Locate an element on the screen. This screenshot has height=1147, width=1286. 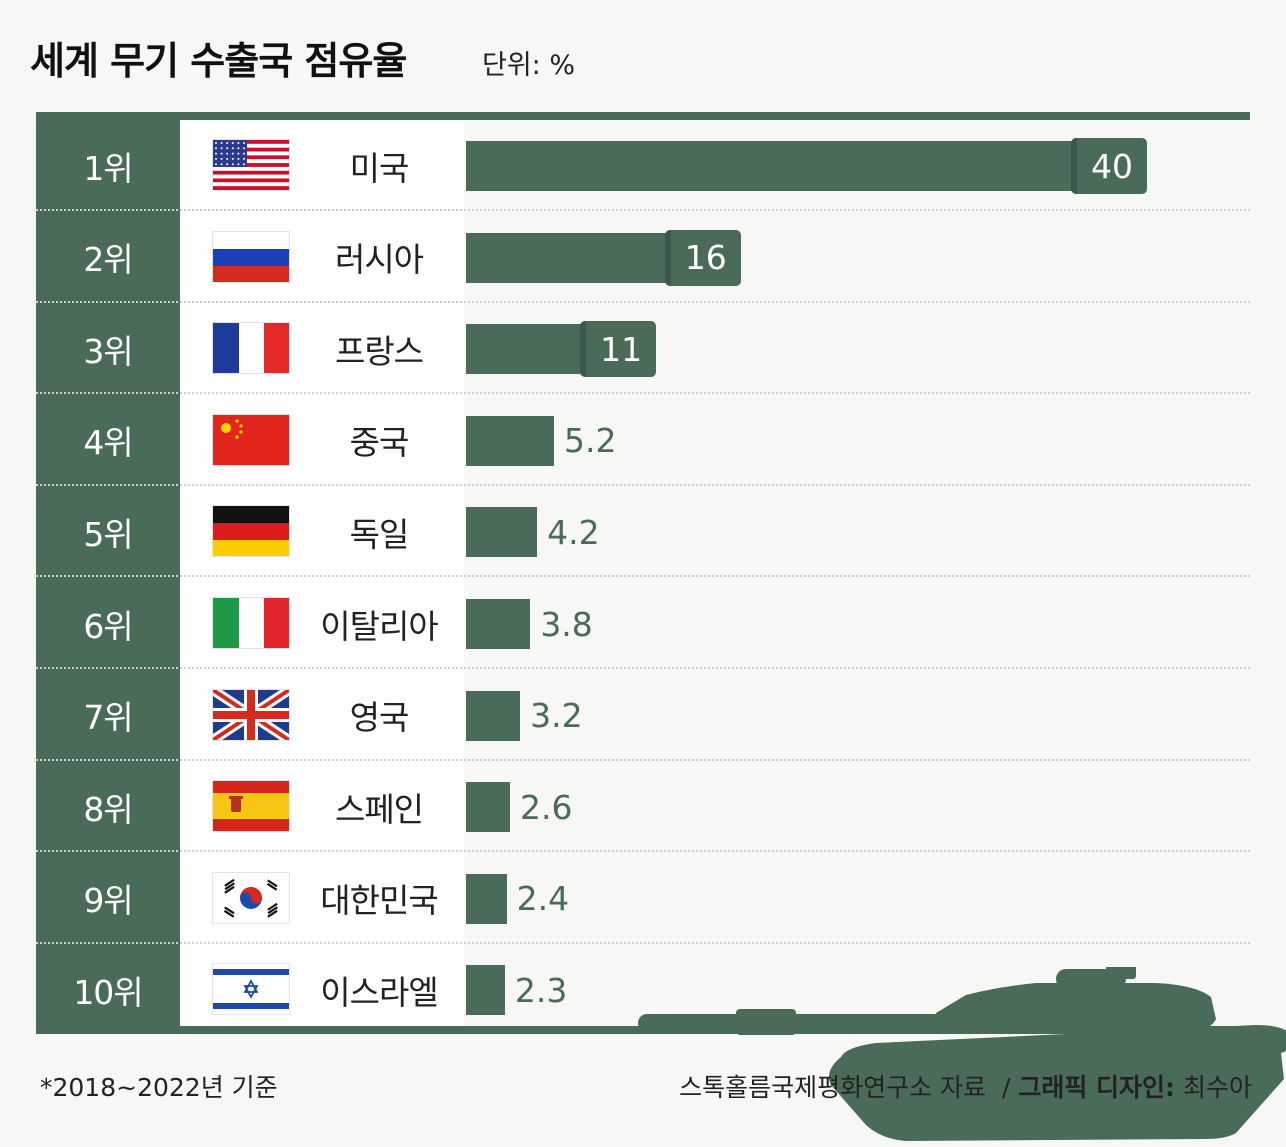
chart-row: 2위 러시아 16 is located at coordinates (643, 257).